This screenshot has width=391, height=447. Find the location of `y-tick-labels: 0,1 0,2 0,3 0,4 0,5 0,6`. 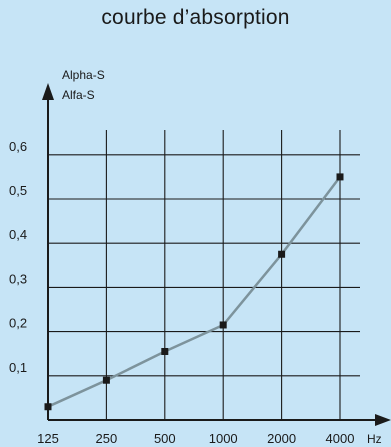

y-tick-labels: 0,1 0,2 0,3 0,4 0,5 0,6 is located at coordinates (18, 257).